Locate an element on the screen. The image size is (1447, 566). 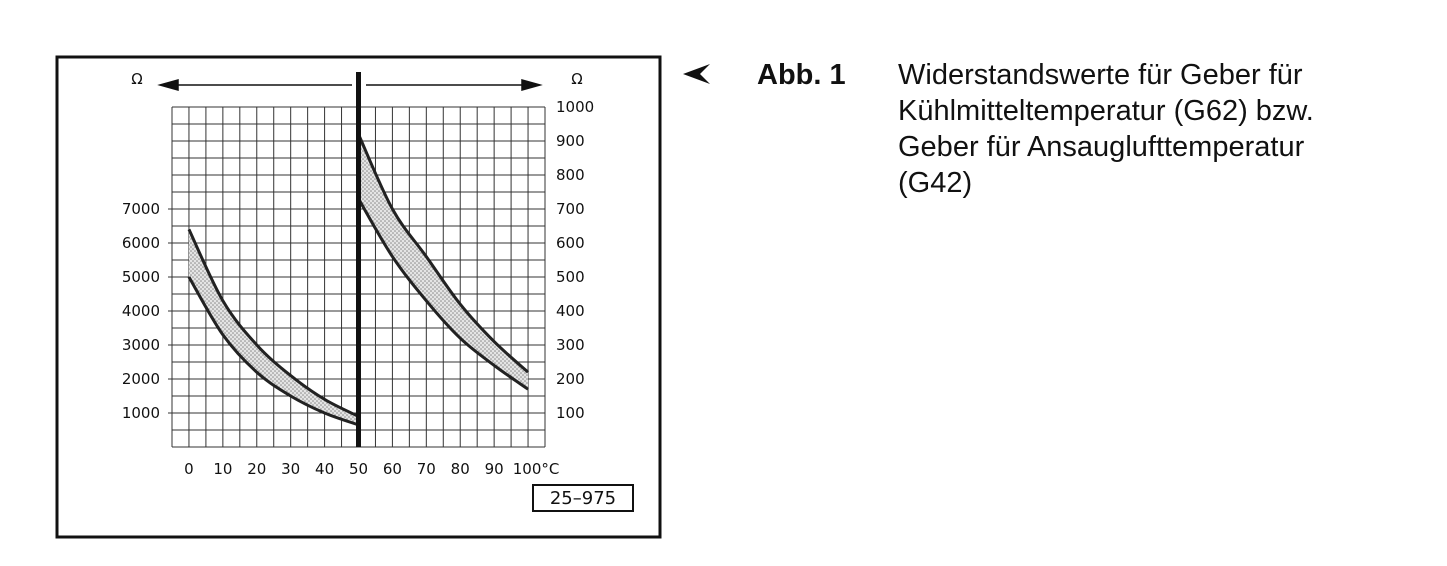
pointer-arrow is located at coordinates (696, 74).